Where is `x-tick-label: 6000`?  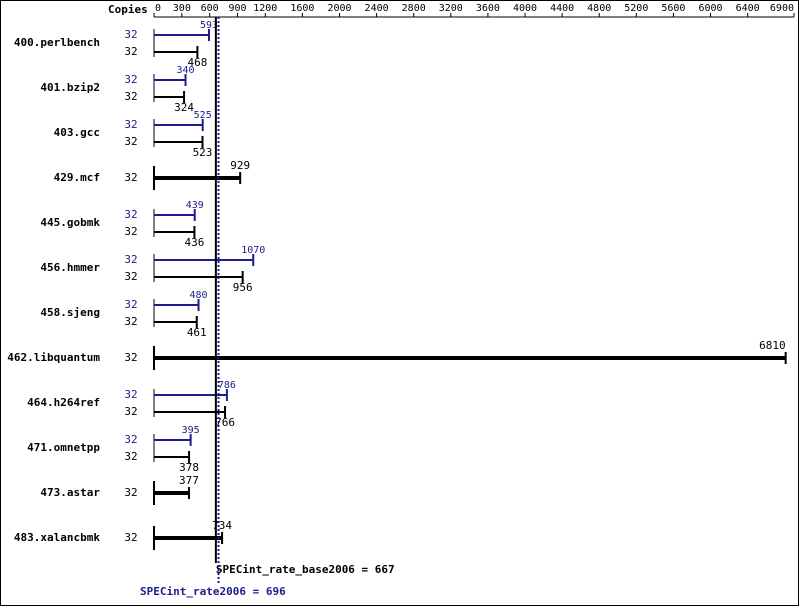
x-tick-label: 6000 is located at coordinates (710, 8).